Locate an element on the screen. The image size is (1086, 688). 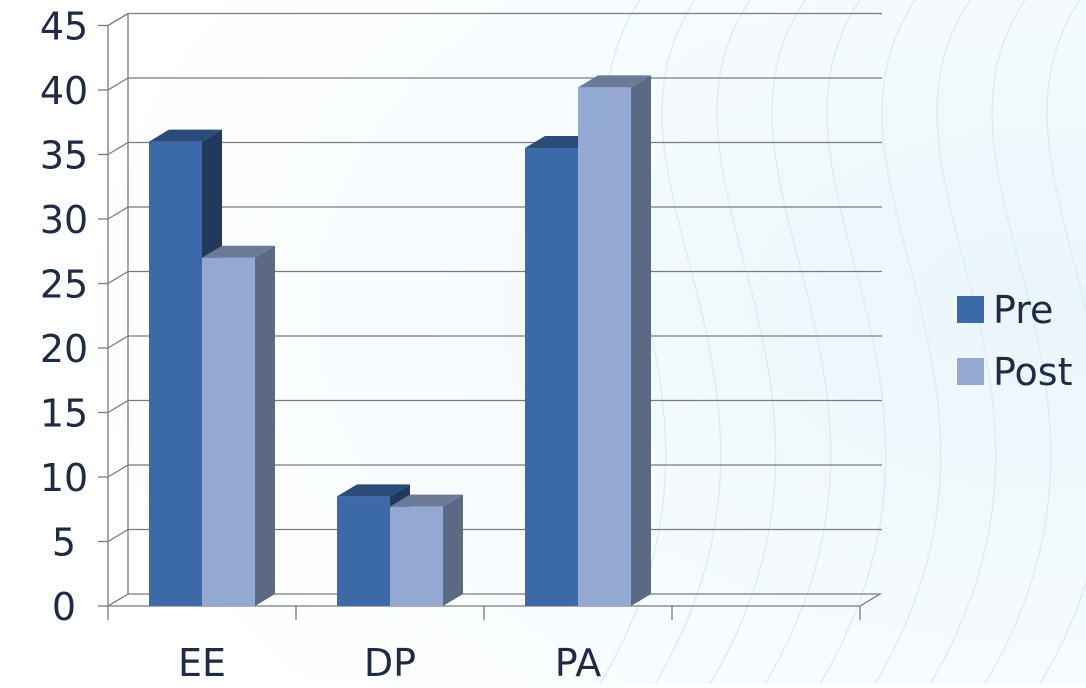
x-axis: EE DP PA is located at coordinates (484, 645).